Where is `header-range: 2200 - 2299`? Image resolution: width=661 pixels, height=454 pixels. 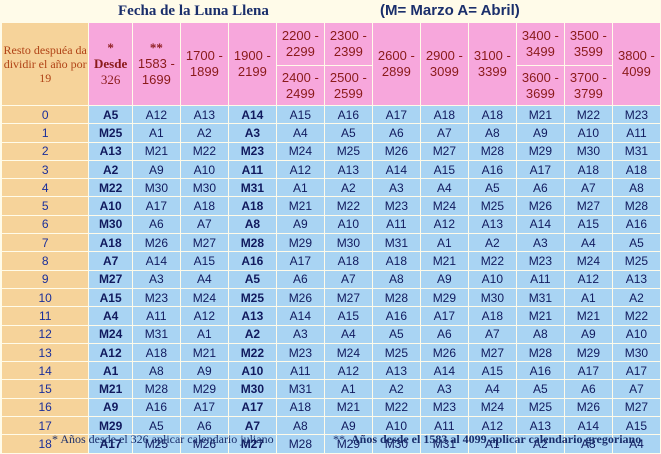 header-range: 2200 - 2299 is located at coordinates (300, 44).